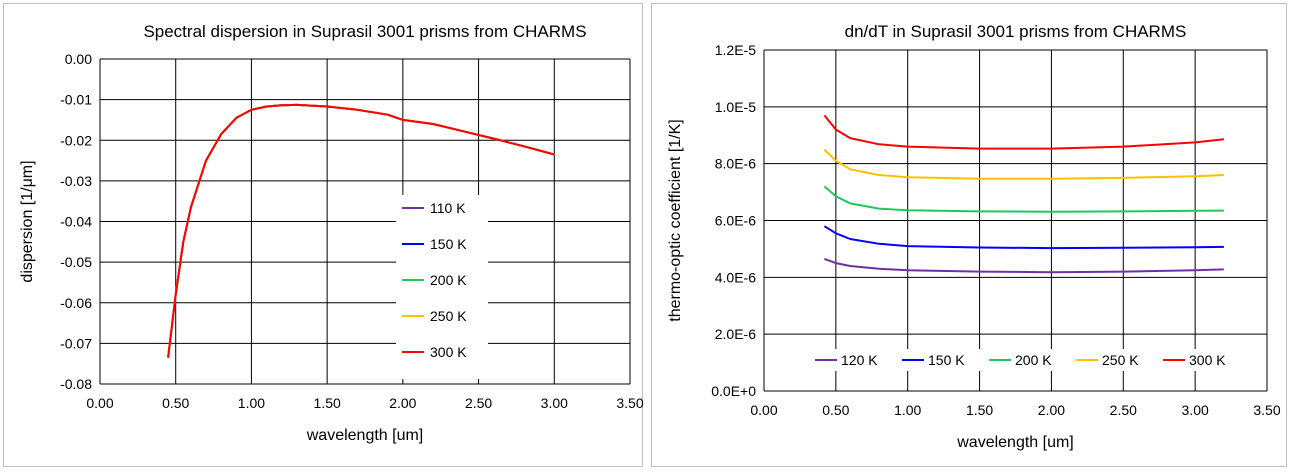 The height and width of the screenshot is (475, 1291). Describe the element at coordinates (1023, 199) in the screenshot. I see `series-line-200k` at that location.